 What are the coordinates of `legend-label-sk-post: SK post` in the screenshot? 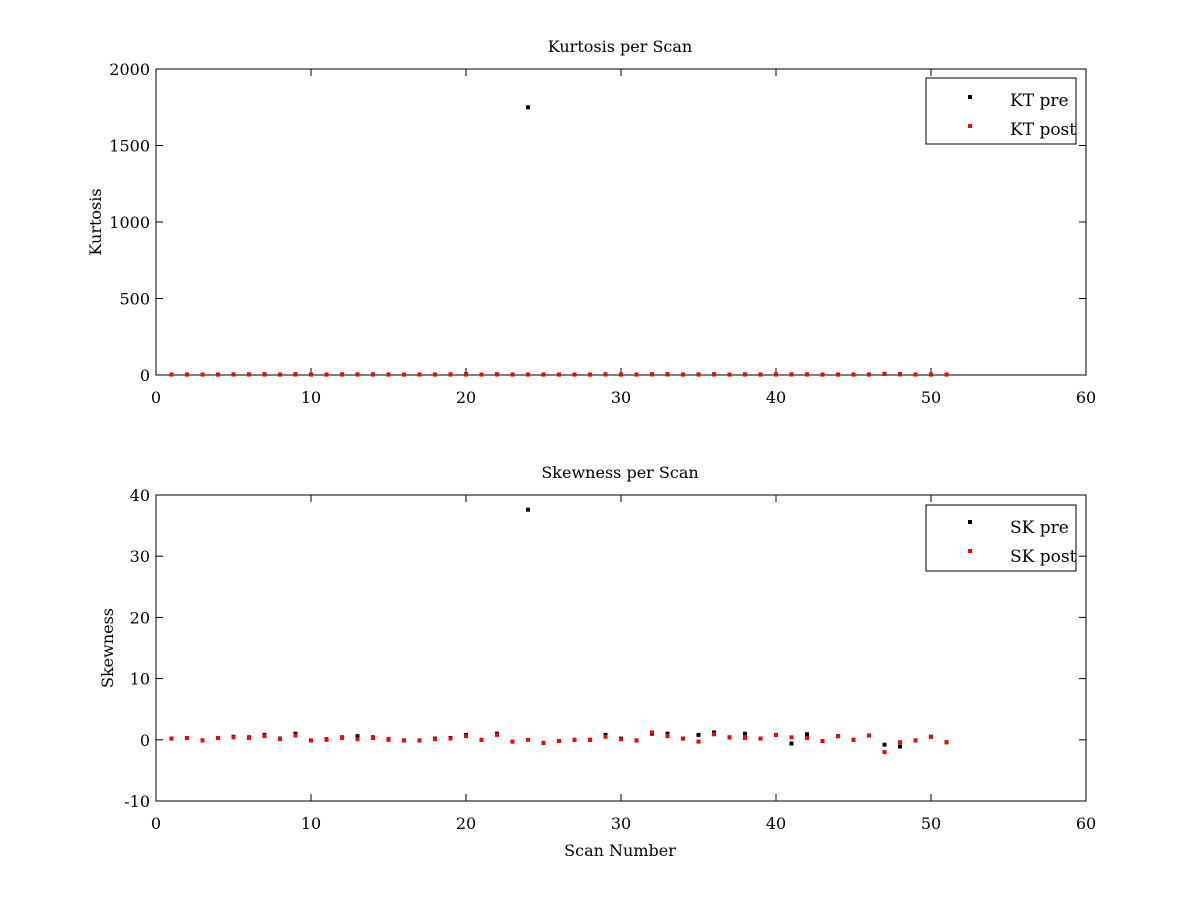 It's located at (1043, 557).